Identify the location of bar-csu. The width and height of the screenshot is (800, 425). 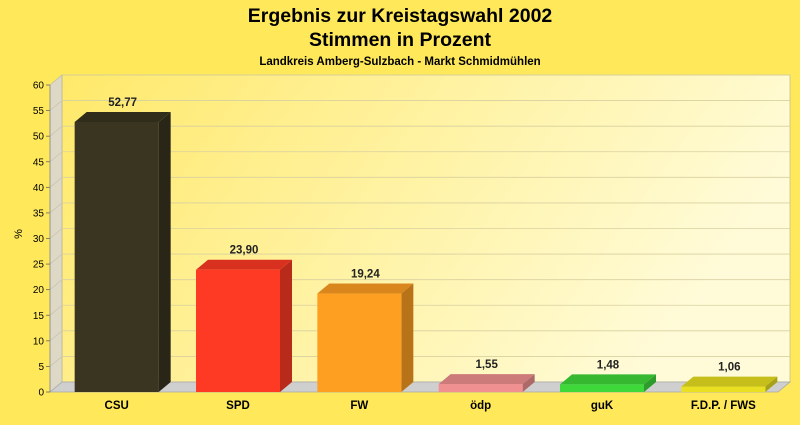
(122, 251).